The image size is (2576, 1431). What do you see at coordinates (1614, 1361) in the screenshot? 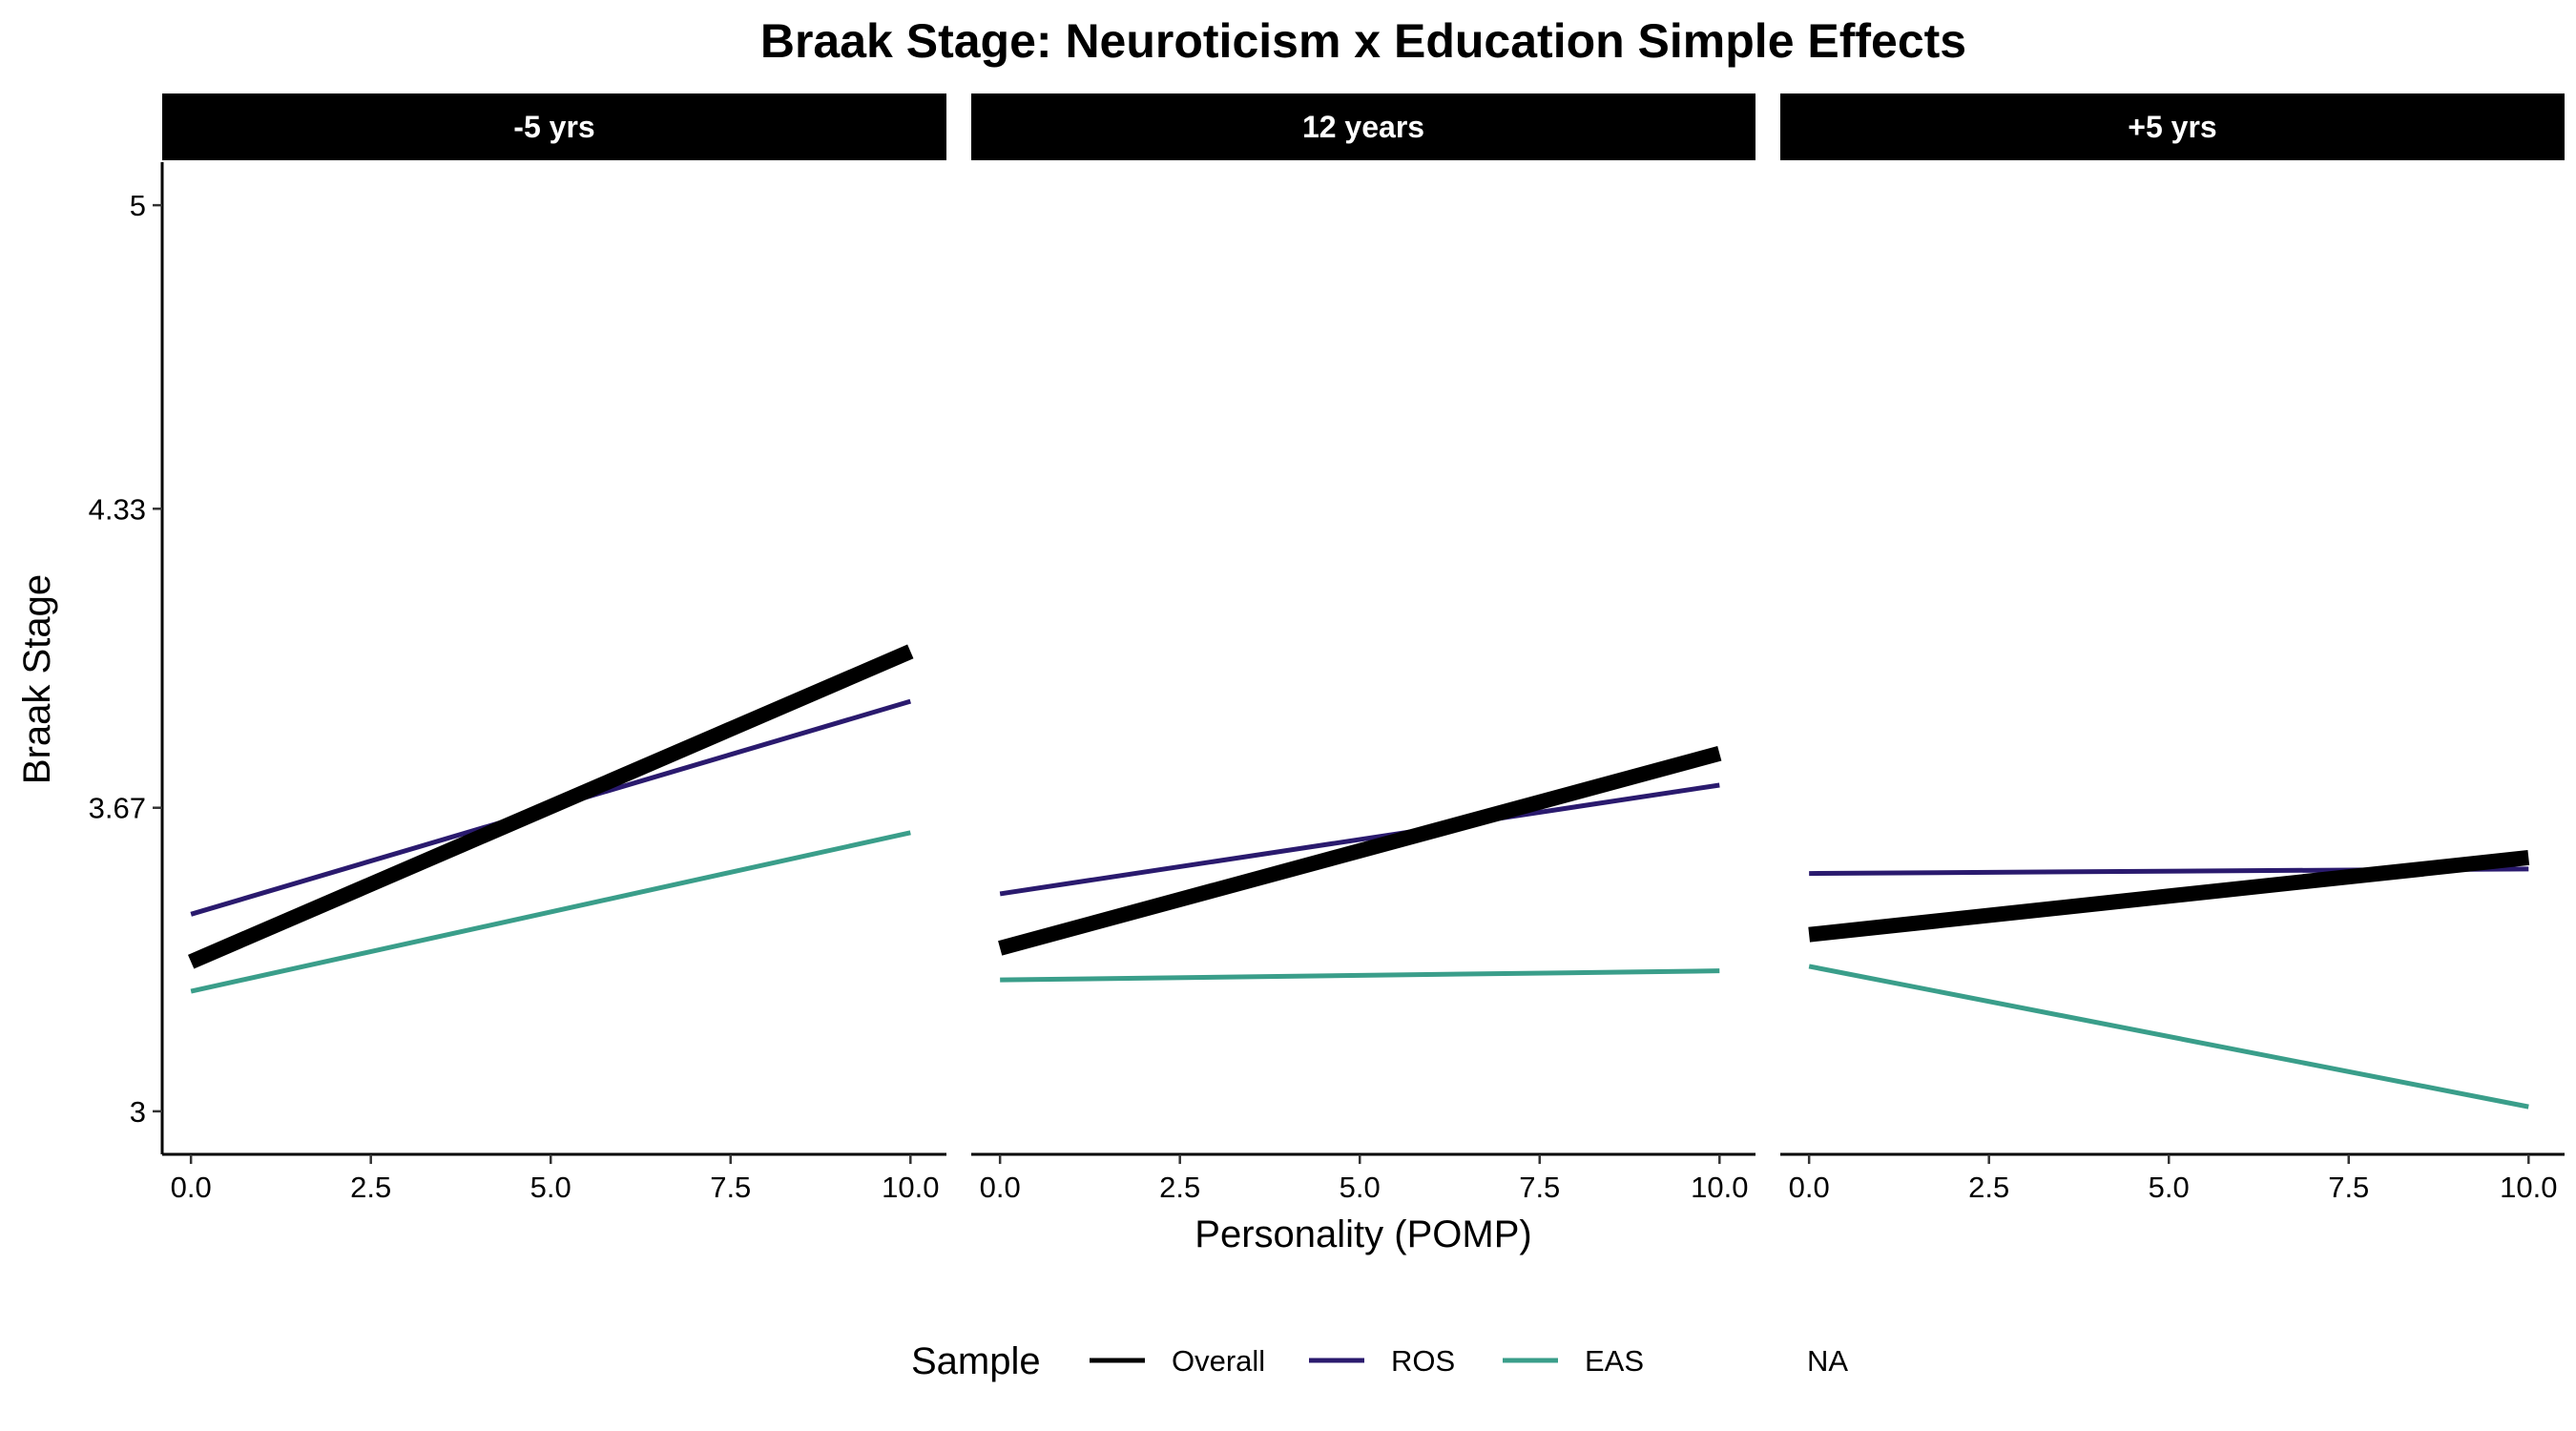
I see `legend-label: EAS` at bounding box center [1614, 1361].